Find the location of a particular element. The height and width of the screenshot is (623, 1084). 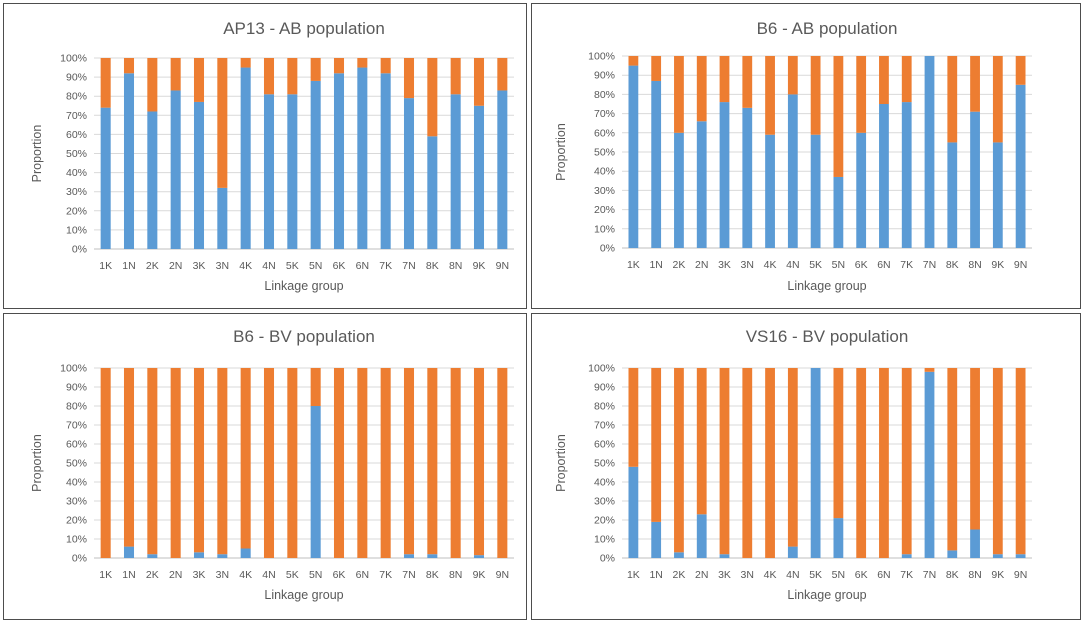

bar-6N-series-B is located at coordinates (362, 463).